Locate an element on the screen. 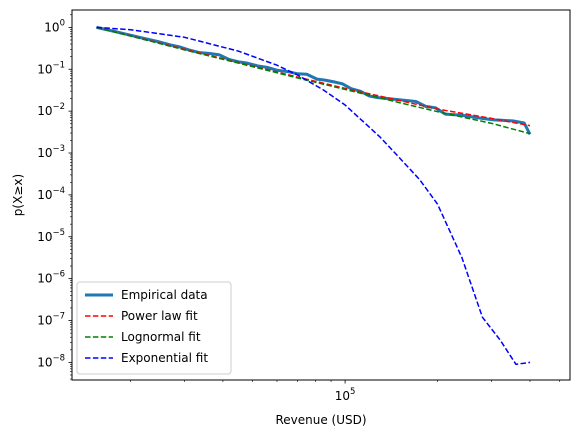 The height and width of the screenshot is (437, 578). y-tick-label: 10⁻² is located at coordinates (51, 110).